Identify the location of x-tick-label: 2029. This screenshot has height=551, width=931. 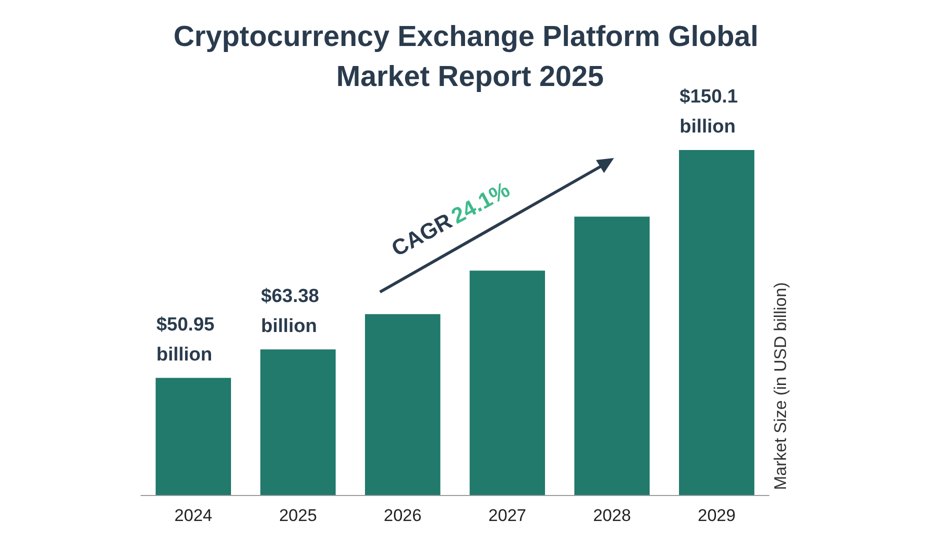
(717, 515).